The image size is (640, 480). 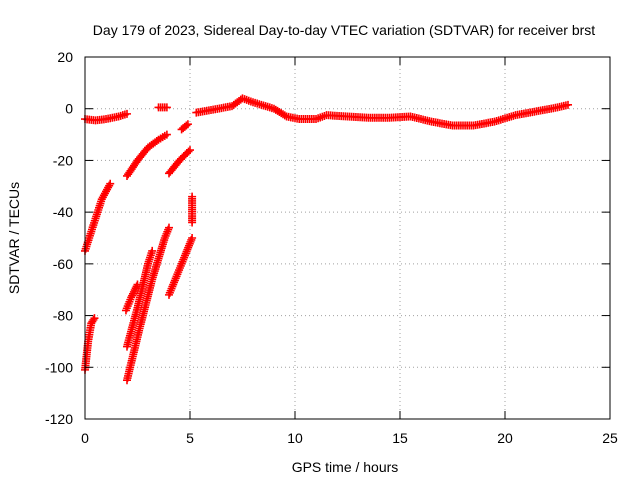 I want to click on x-tick-label: 0, so click(x=85, y=438).